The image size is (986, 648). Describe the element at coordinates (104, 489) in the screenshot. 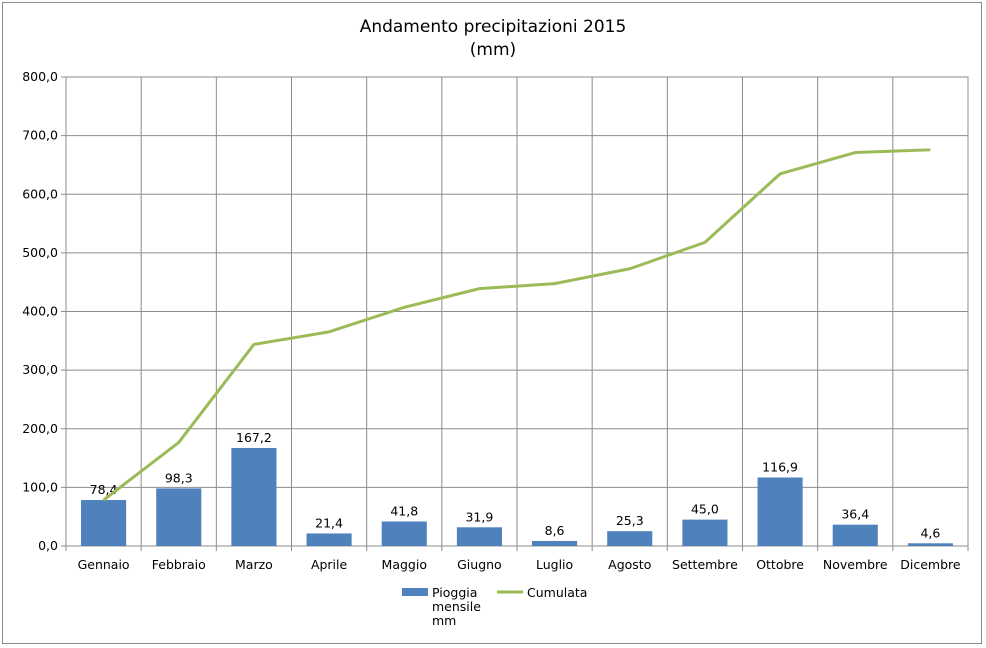

I see `data-label: 78,4` at that location.